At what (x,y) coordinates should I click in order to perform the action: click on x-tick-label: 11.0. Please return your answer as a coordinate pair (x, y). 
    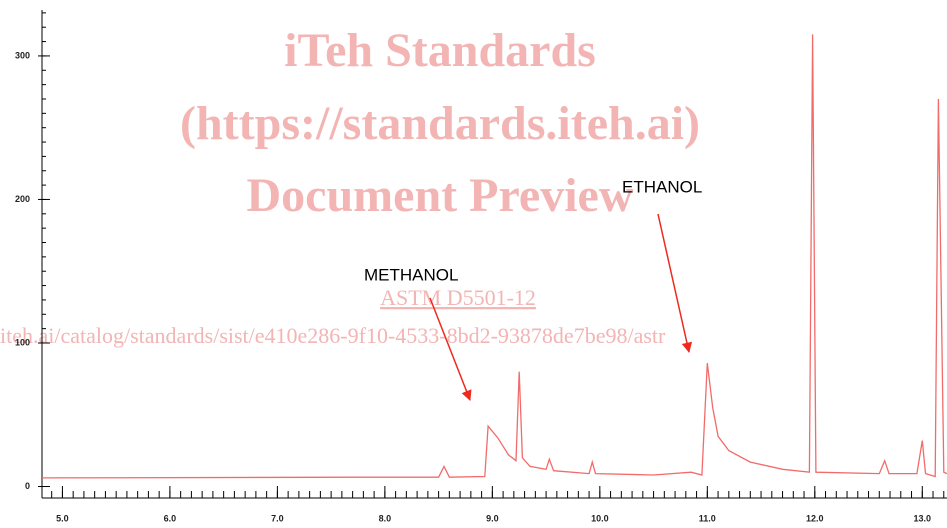
    Looking at the image, I should click on (707, 518).